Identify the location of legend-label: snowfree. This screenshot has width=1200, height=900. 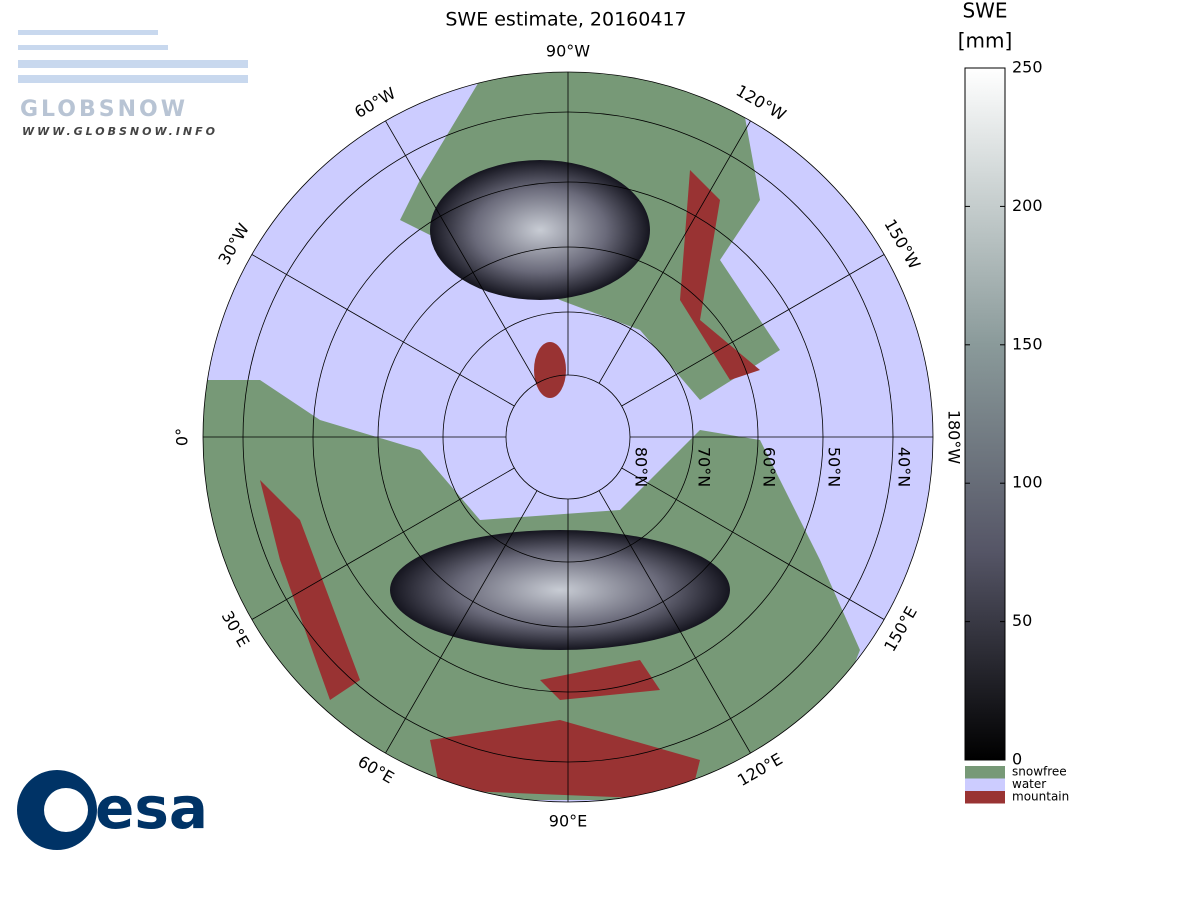
(1039, 772).